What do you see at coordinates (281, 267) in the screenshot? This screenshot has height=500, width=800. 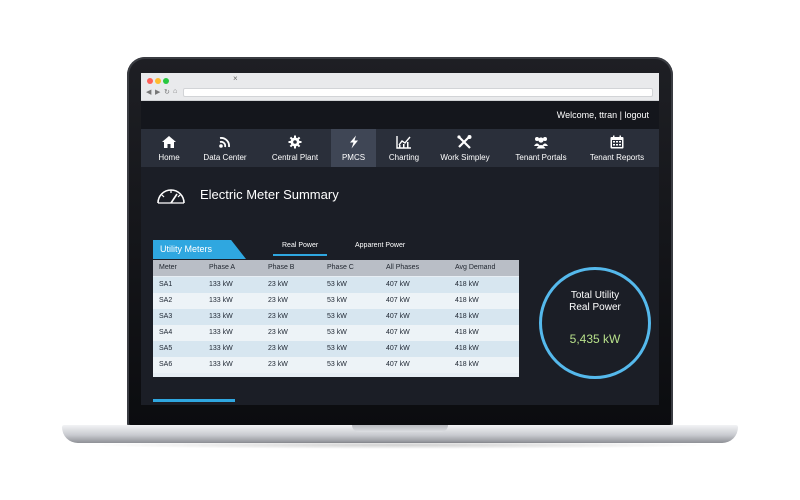 I see `column-header: Phase B` at bounding box center [281, 267].